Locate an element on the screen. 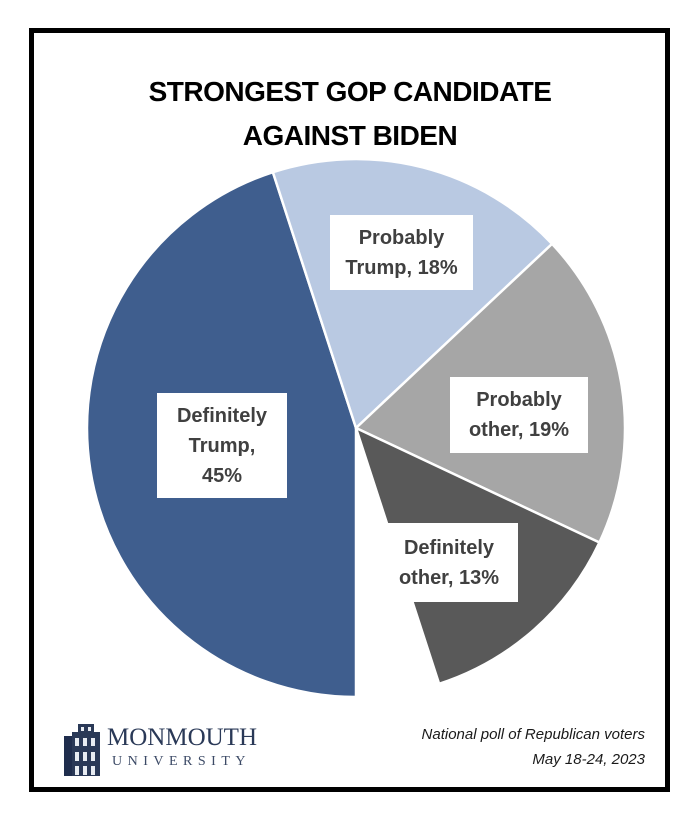  data-label-line: 45% is located at coordinates (222, 475).